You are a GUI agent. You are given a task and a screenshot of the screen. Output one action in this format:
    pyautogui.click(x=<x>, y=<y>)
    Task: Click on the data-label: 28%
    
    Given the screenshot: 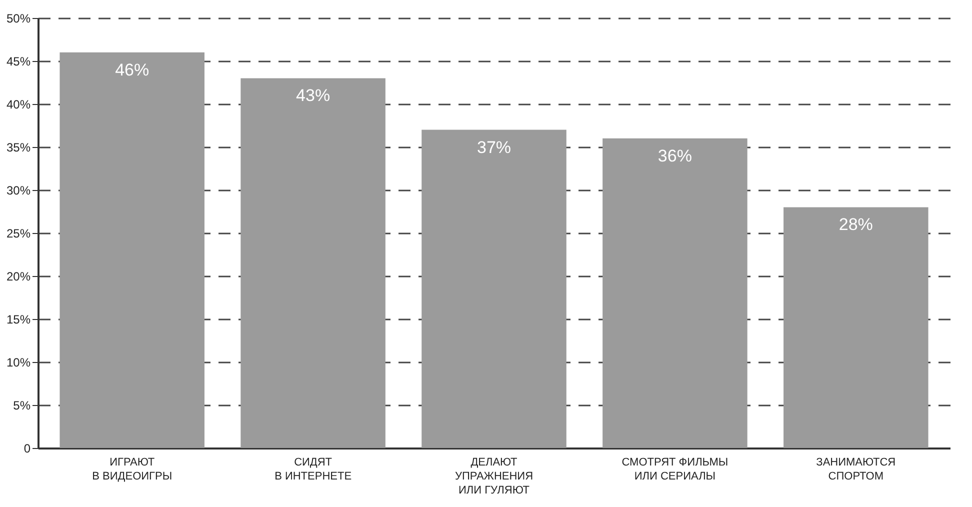 What is the action you would take?
    pyautogui.click(x=855, y=224)
    